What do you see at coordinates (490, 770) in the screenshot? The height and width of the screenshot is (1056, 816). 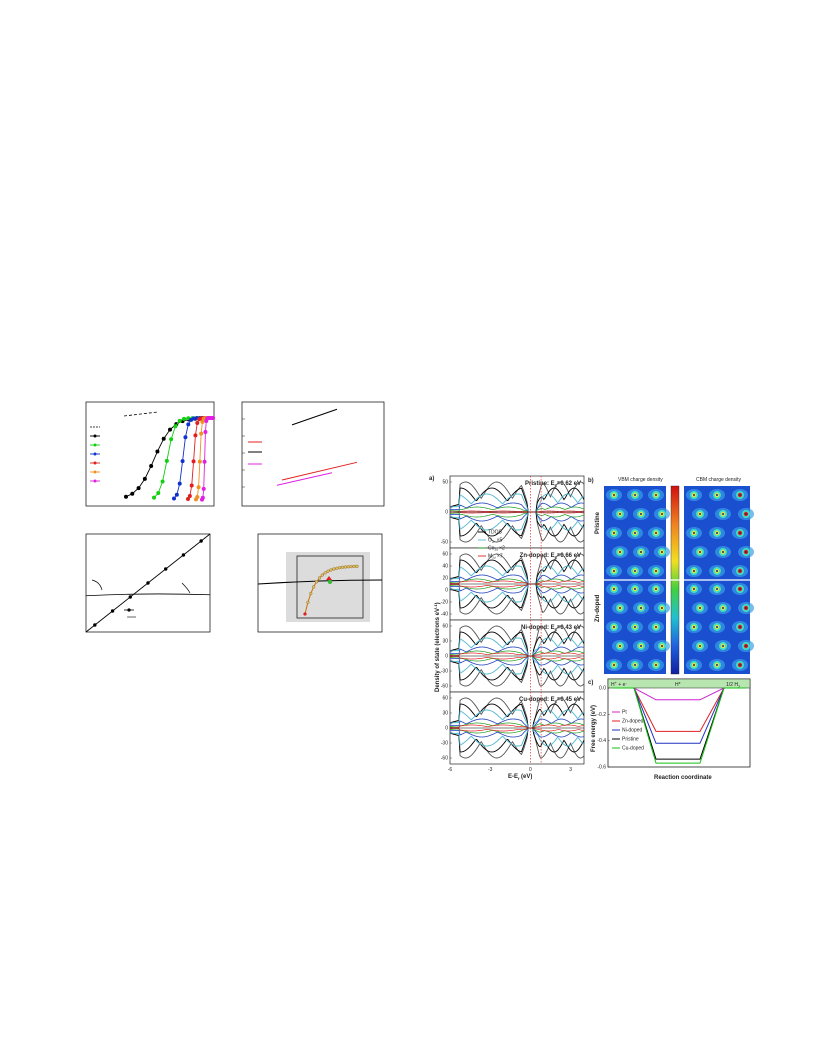 I see `dos-xtick-label: -3` at bounding box center [490, 770].